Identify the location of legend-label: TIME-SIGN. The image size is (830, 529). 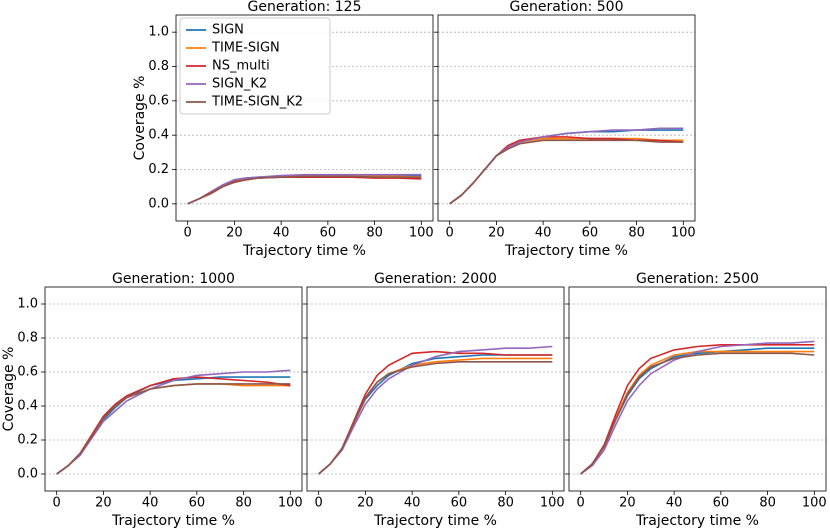
(245, 48).